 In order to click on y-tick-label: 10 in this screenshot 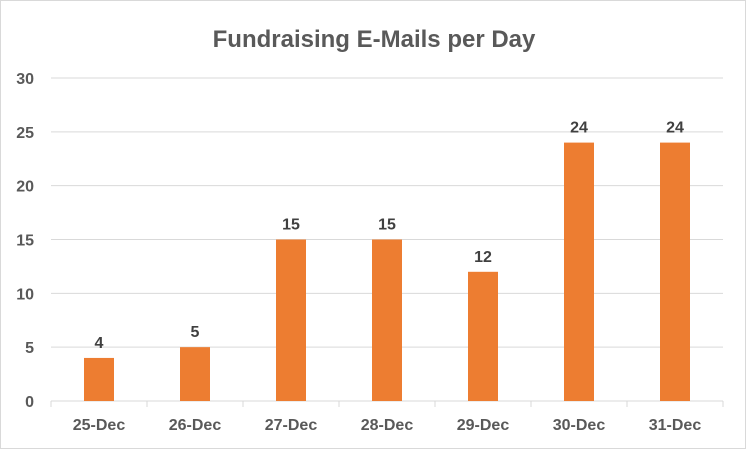, I will do `click(25, 294)`.